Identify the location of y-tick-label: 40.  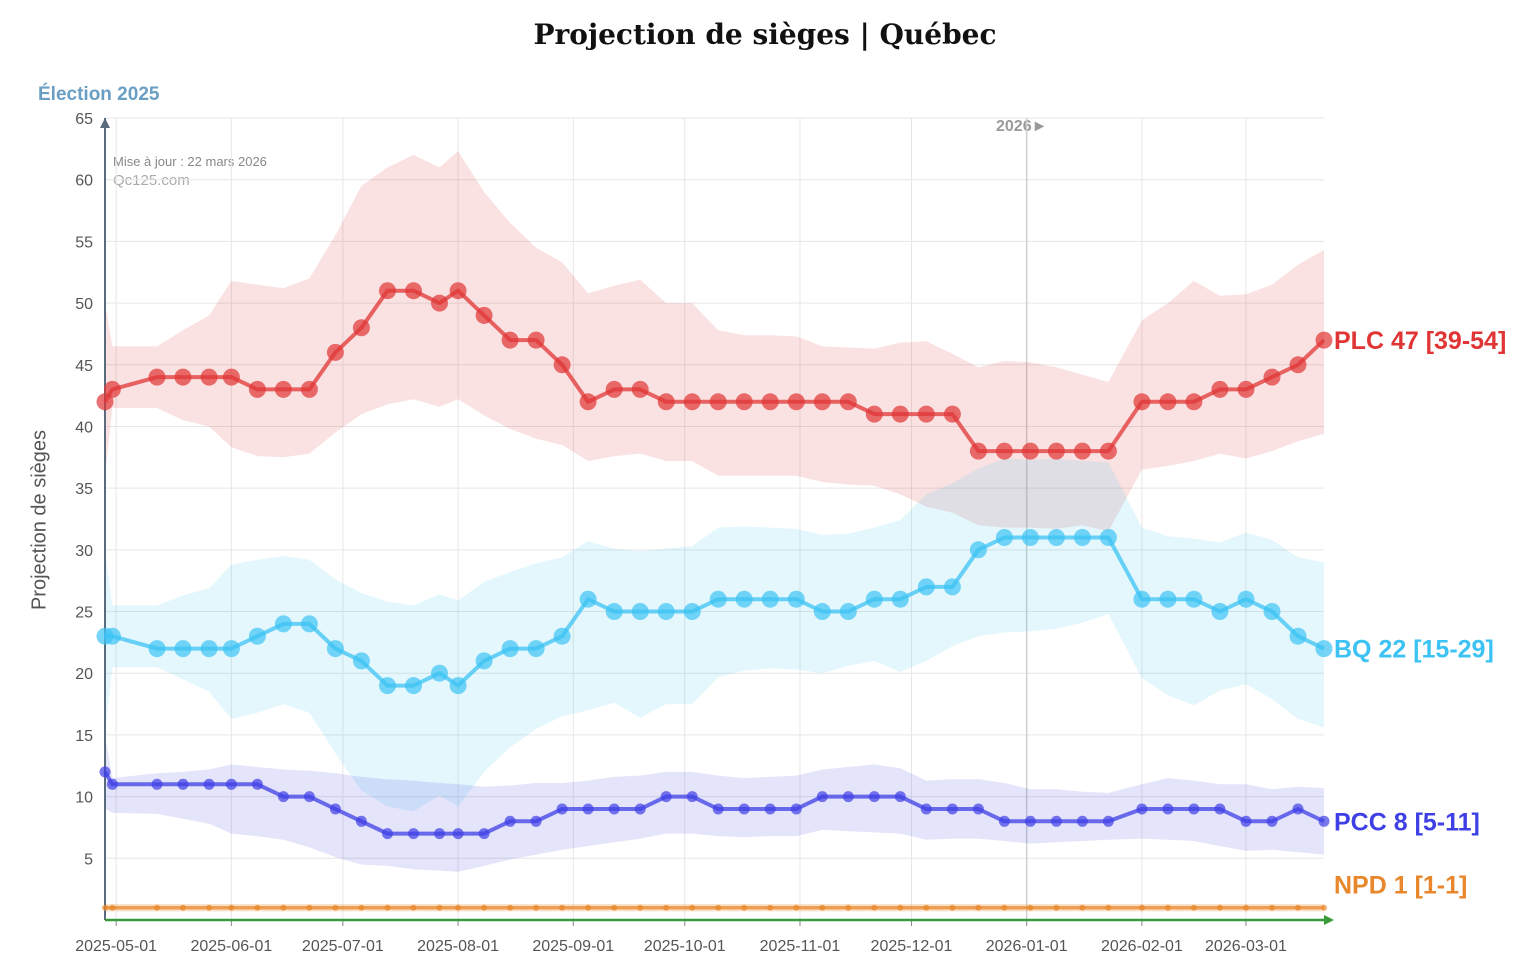
(84, 427).